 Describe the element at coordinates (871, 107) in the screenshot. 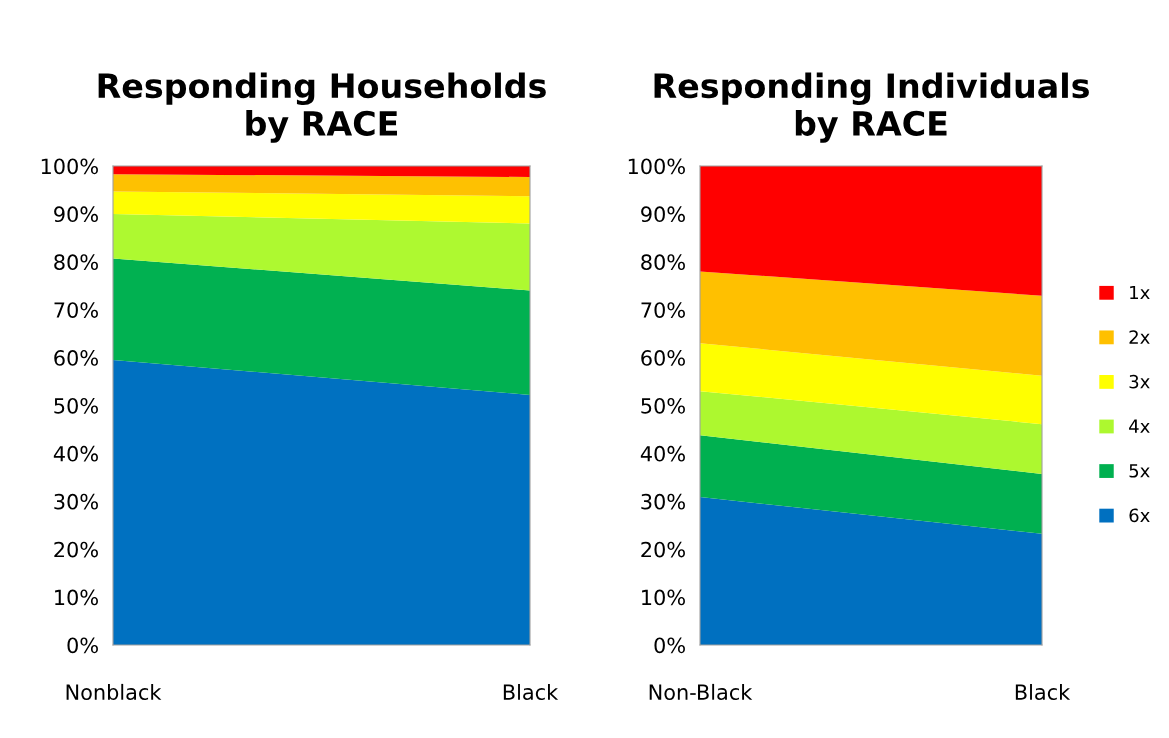

I see `chart-title: Responding Individuals by RACE` at that location.